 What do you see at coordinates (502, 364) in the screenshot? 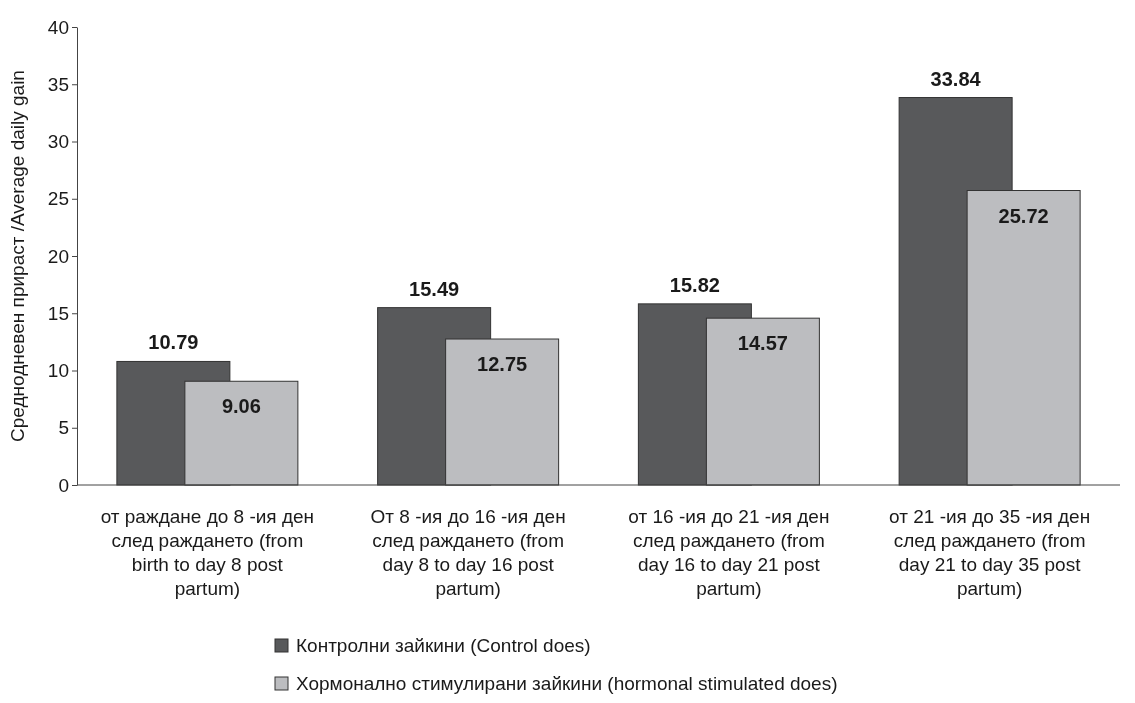
I see `data-label: 12.75` at bounding box center [502, 364].